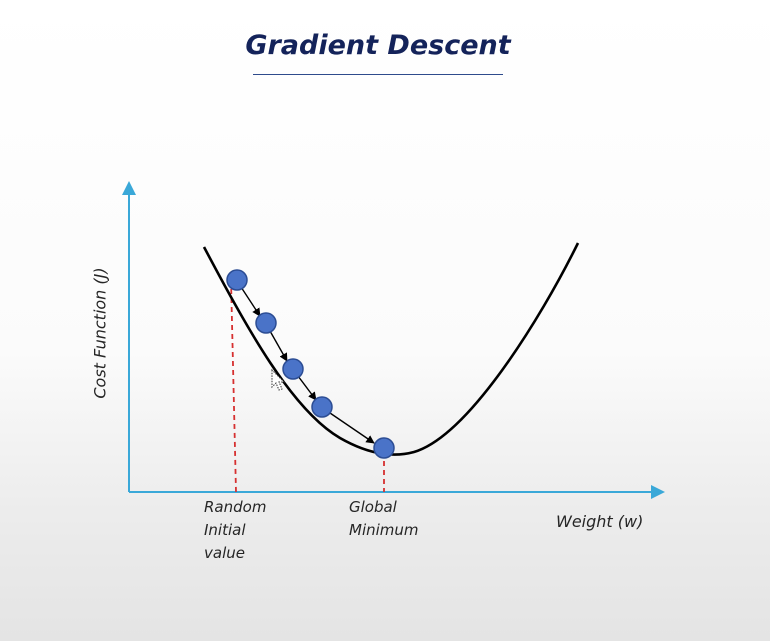  Describe the element at coordinates (235, 507) in the screenshot. I see `start-label-line-1: Random` at that location.